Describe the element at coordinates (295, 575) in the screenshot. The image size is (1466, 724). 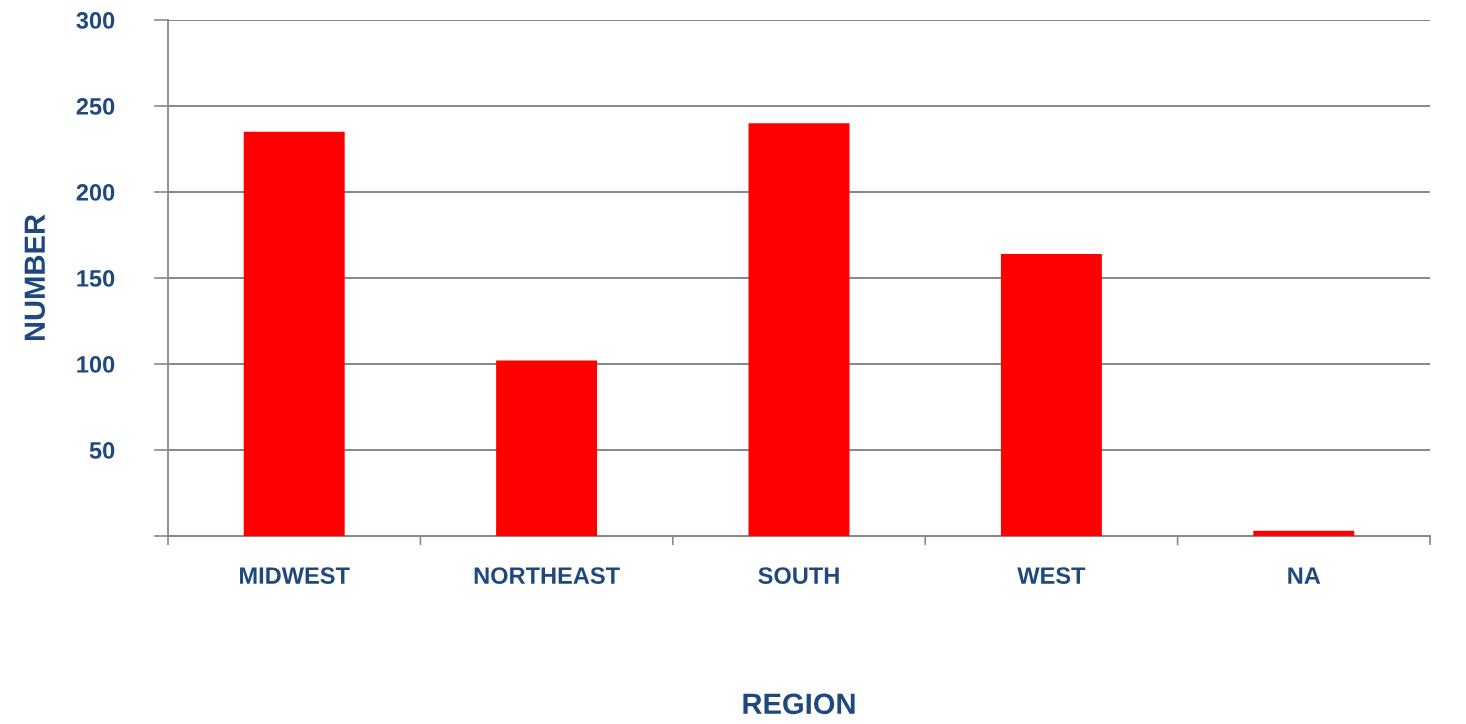
I see `x-tick-label: MIDWEST` at that location.